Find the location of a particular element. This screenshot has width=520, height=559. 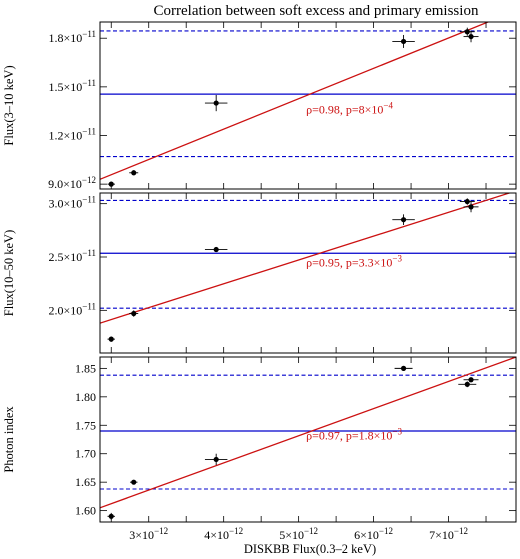

correlation-annotation: ρ=0.95, p=3.3×10−3 is located at coordinates (354, 262).